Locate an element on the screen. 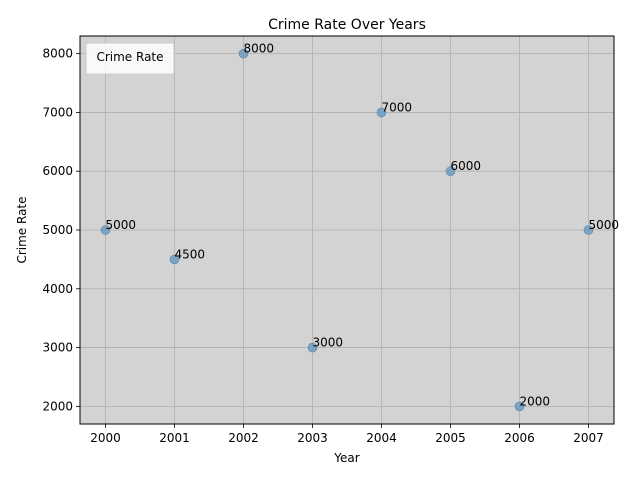 The image size is (640, 480). data-label: 8000 is located at coordinates (259, 49).